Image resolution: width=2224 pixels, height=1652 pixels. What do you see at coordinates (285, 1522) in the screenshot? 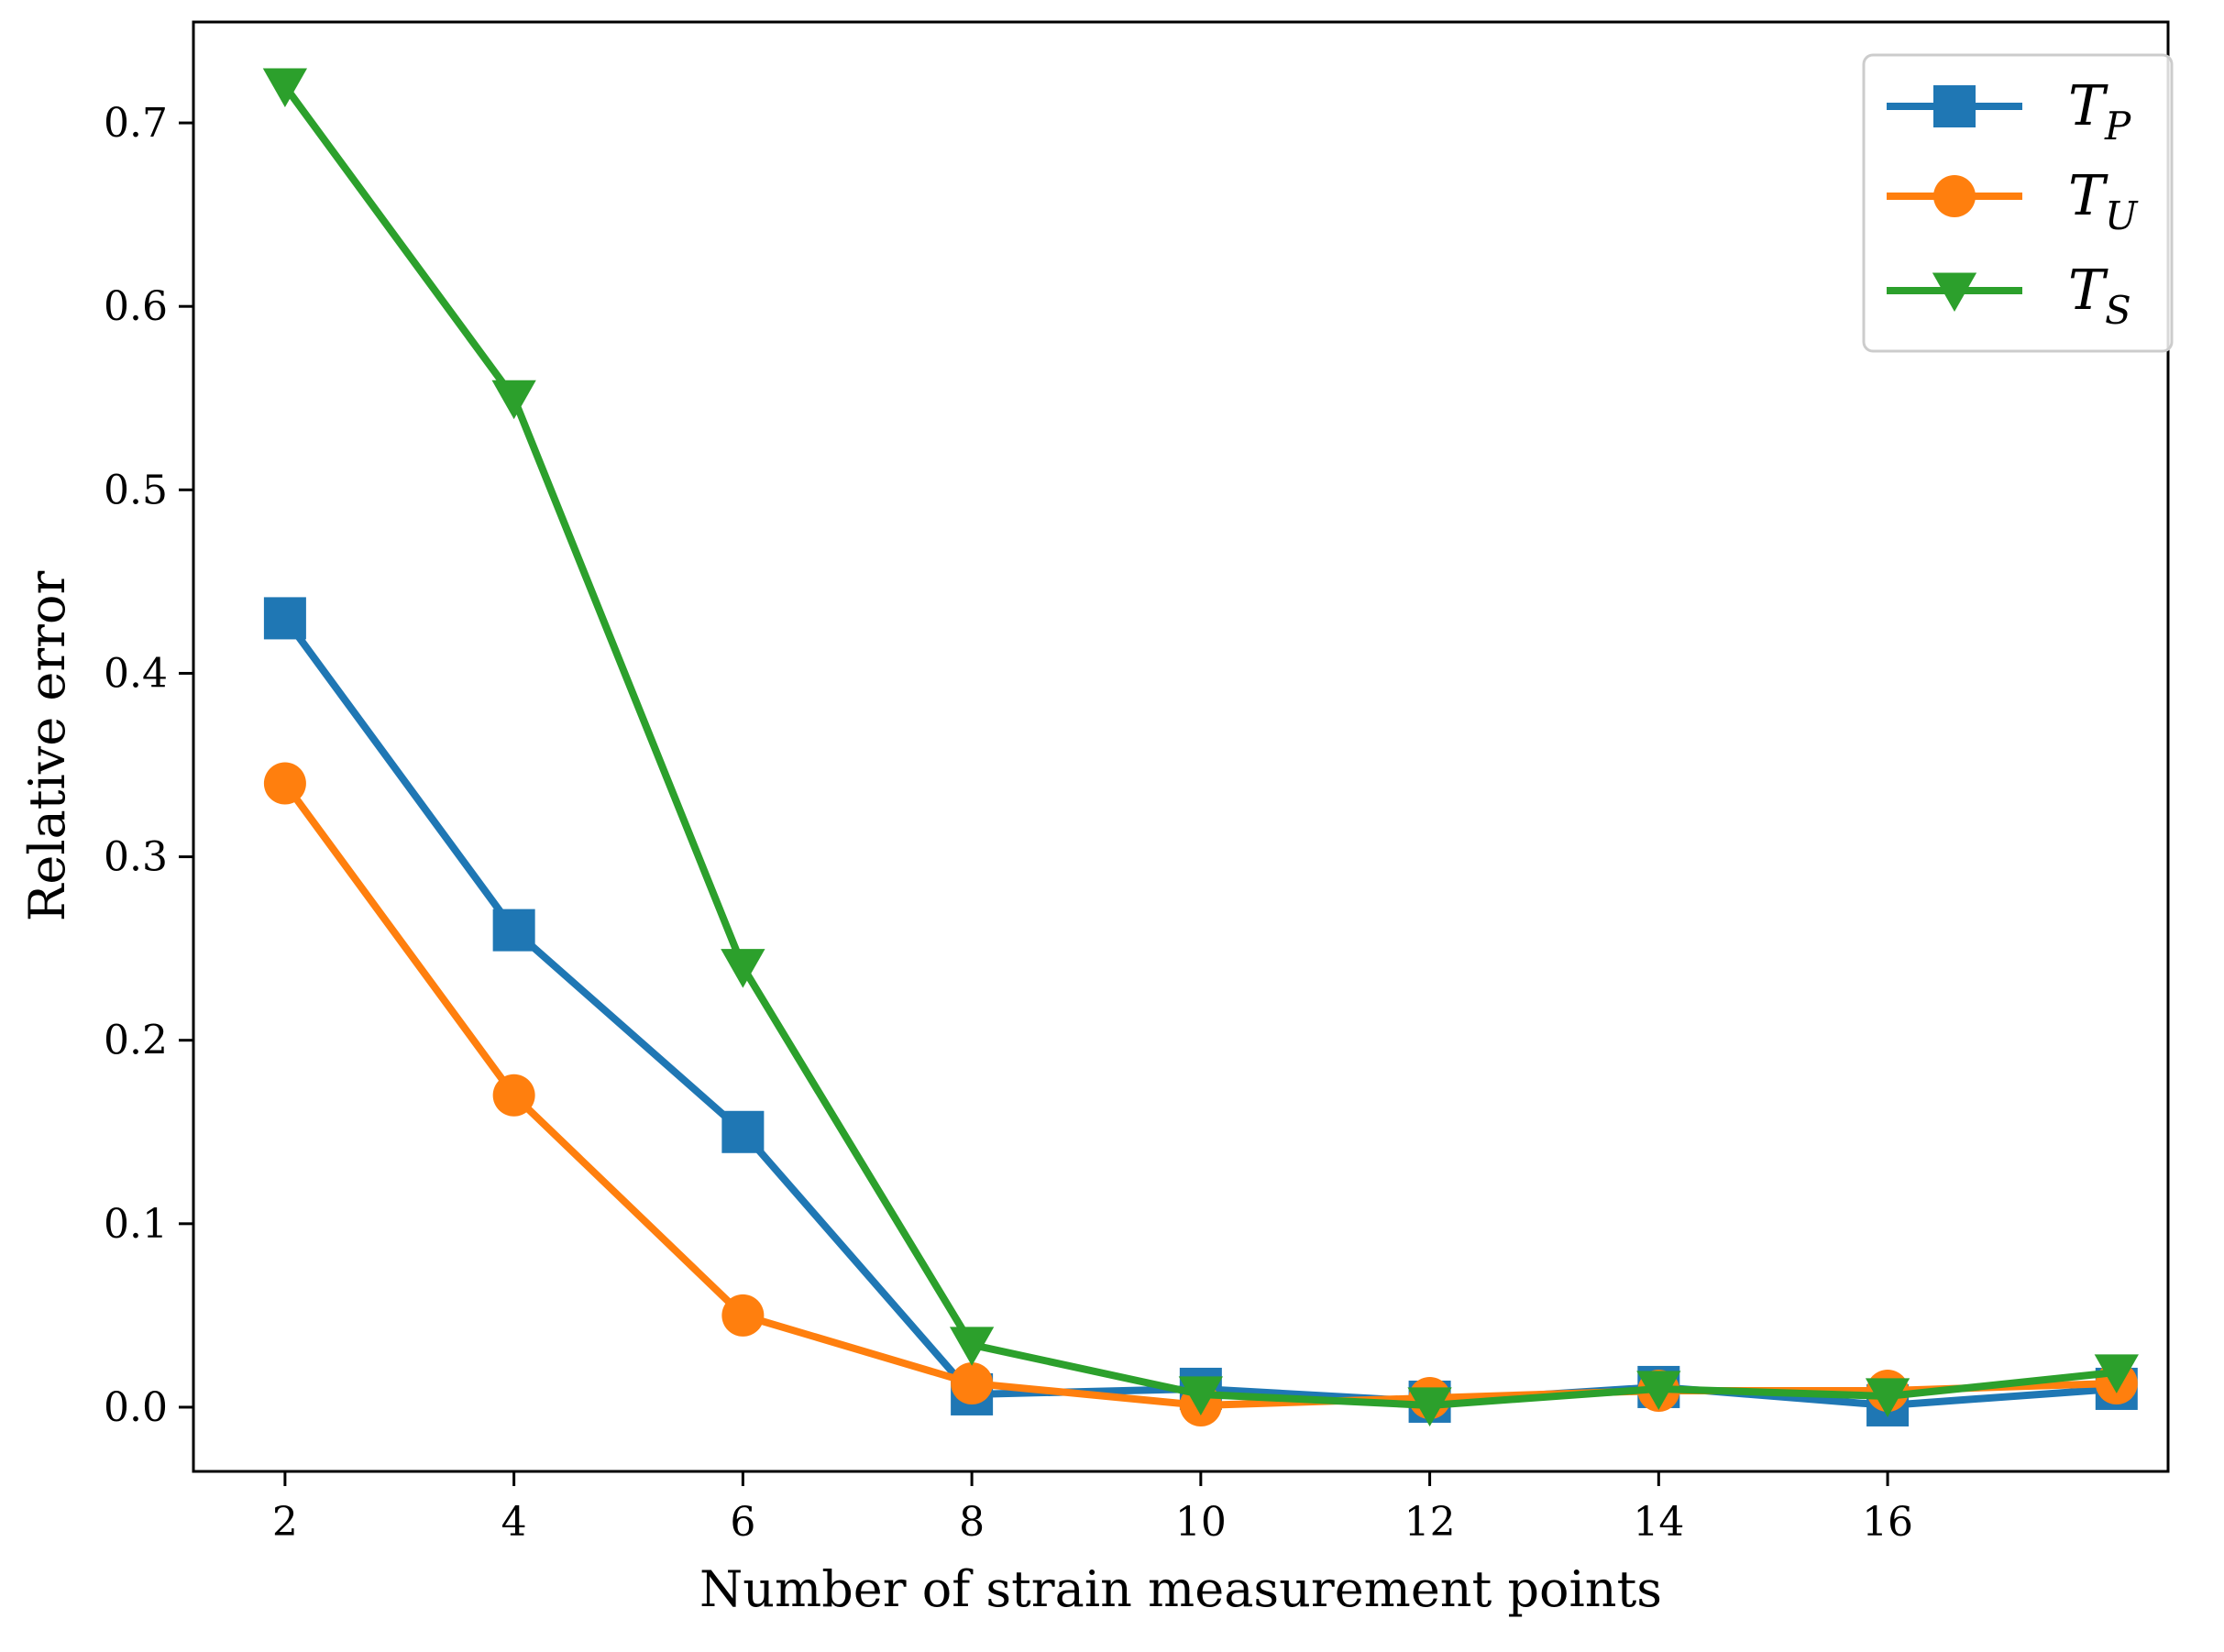
I see `x-tick-label: 2` at bounding box center [285, 1522].